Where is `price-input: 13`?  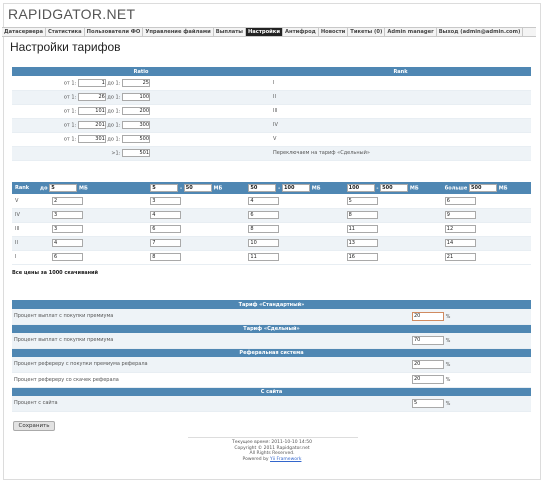 price-input: 13 is located at coordinates (362, 243).